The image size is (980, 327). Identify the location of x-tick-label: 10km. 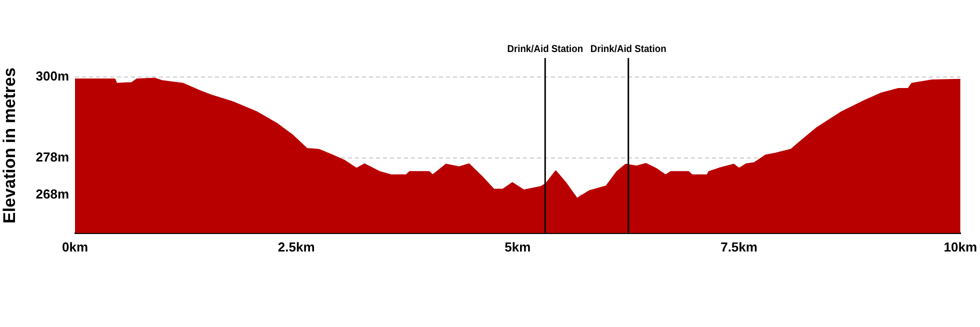
(960, 246).